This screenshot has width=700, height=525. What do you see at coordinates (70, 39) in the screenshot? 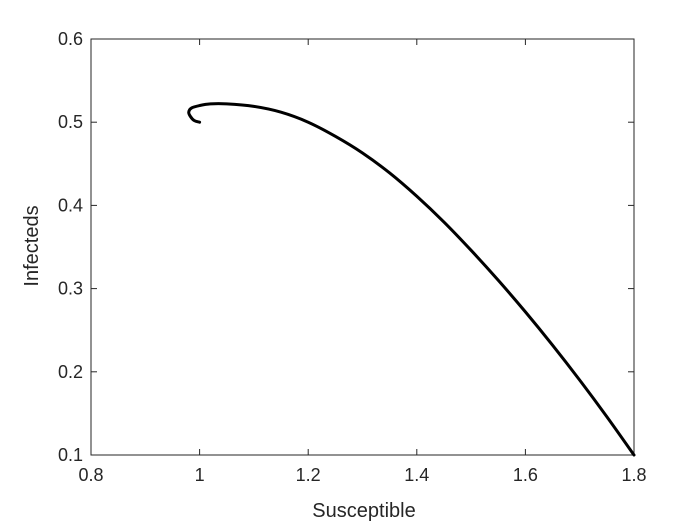
I see `y-tick-label: 0.6` at bounding box center [70, 39].